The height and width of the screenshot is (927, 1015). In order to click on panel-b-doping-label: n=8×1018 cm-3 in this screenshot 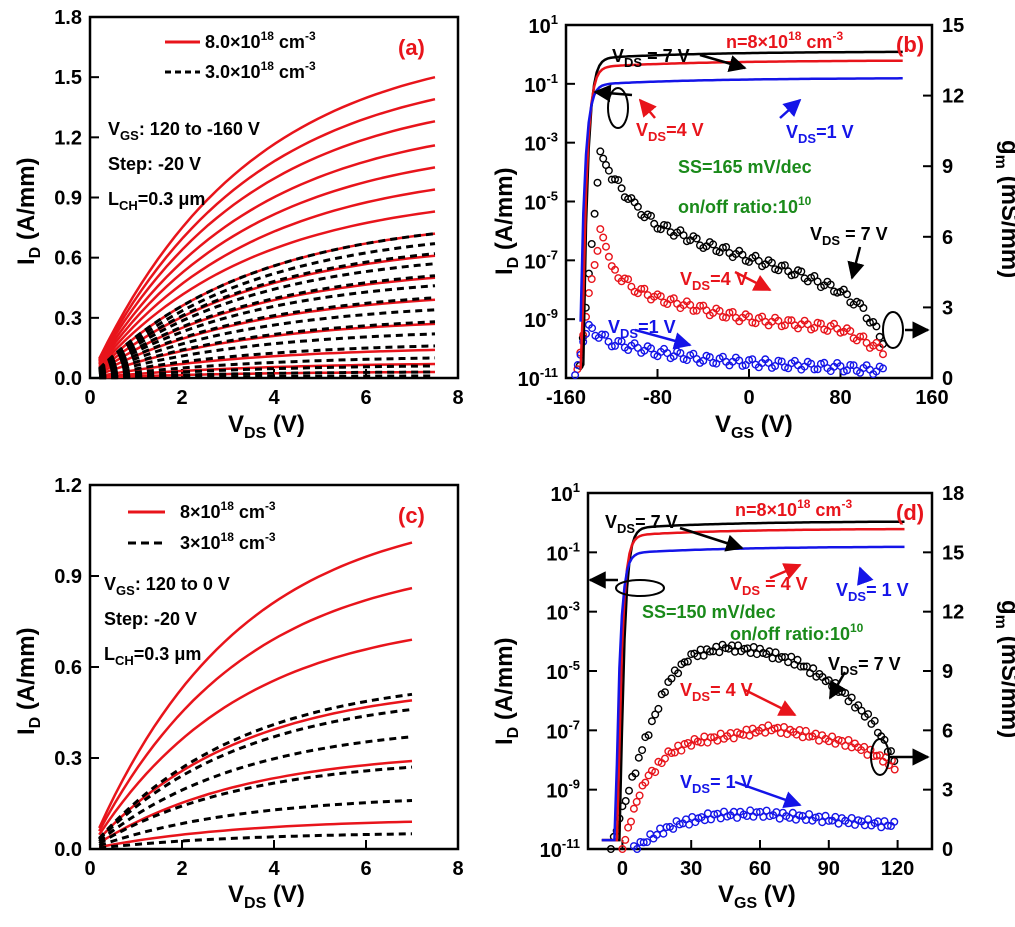, I will do `click(784, 40)`.